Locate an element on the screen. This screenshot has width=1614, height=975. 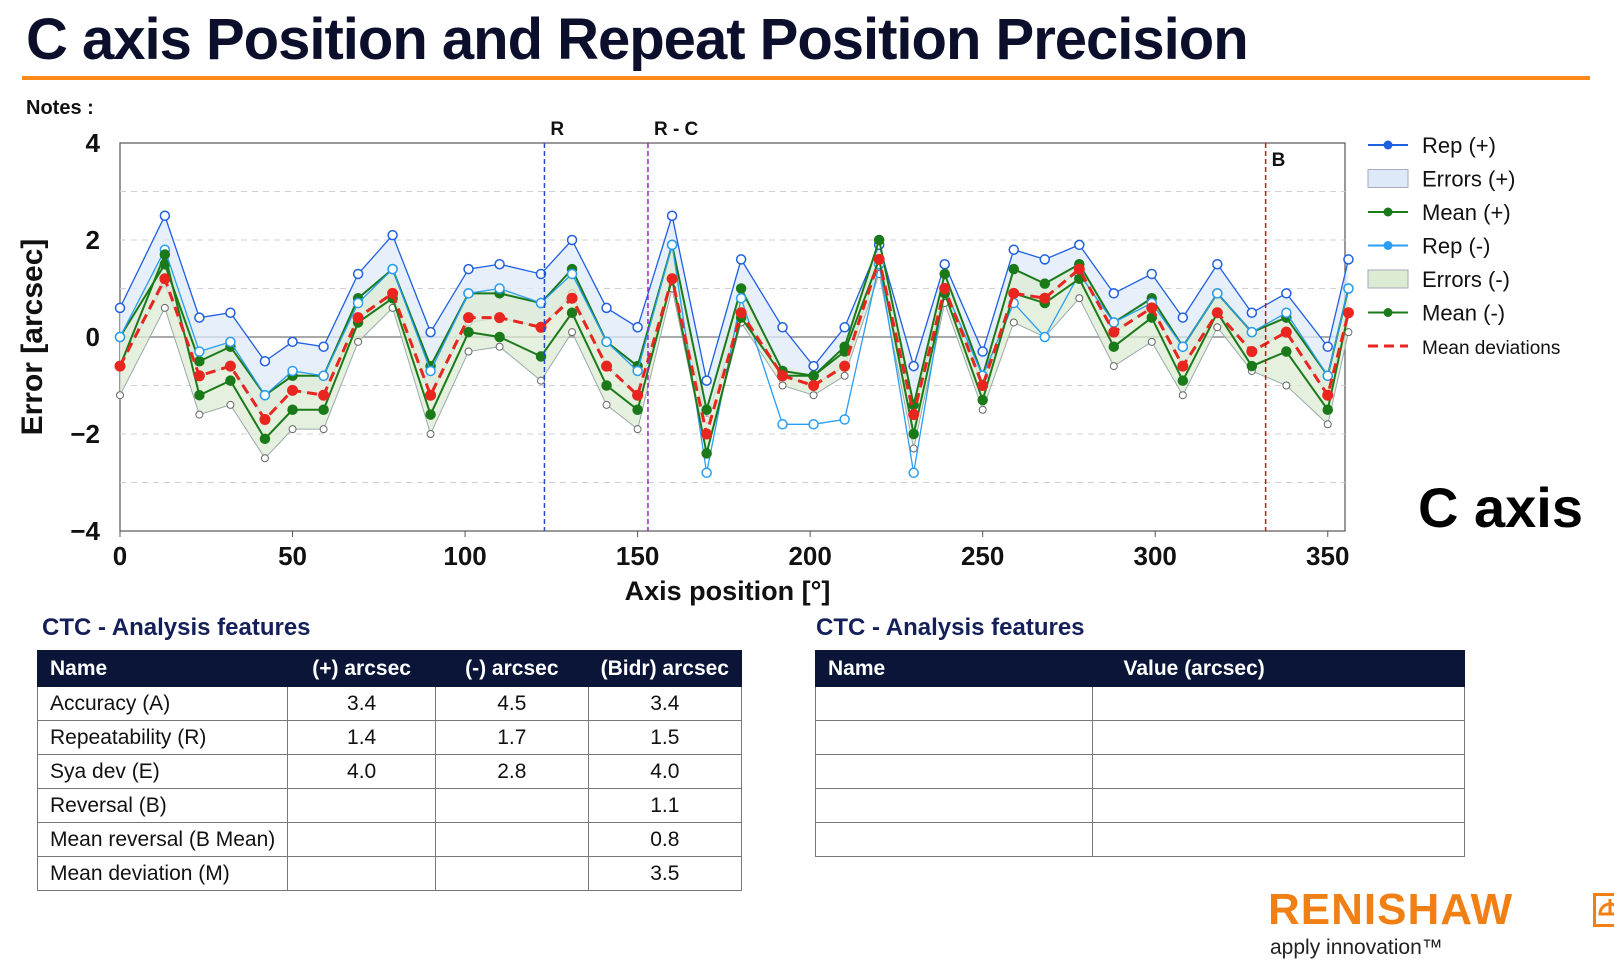
table-row: Accuracy (A) 3.4 4.5 3.4 is located at coordinates (389, 703).